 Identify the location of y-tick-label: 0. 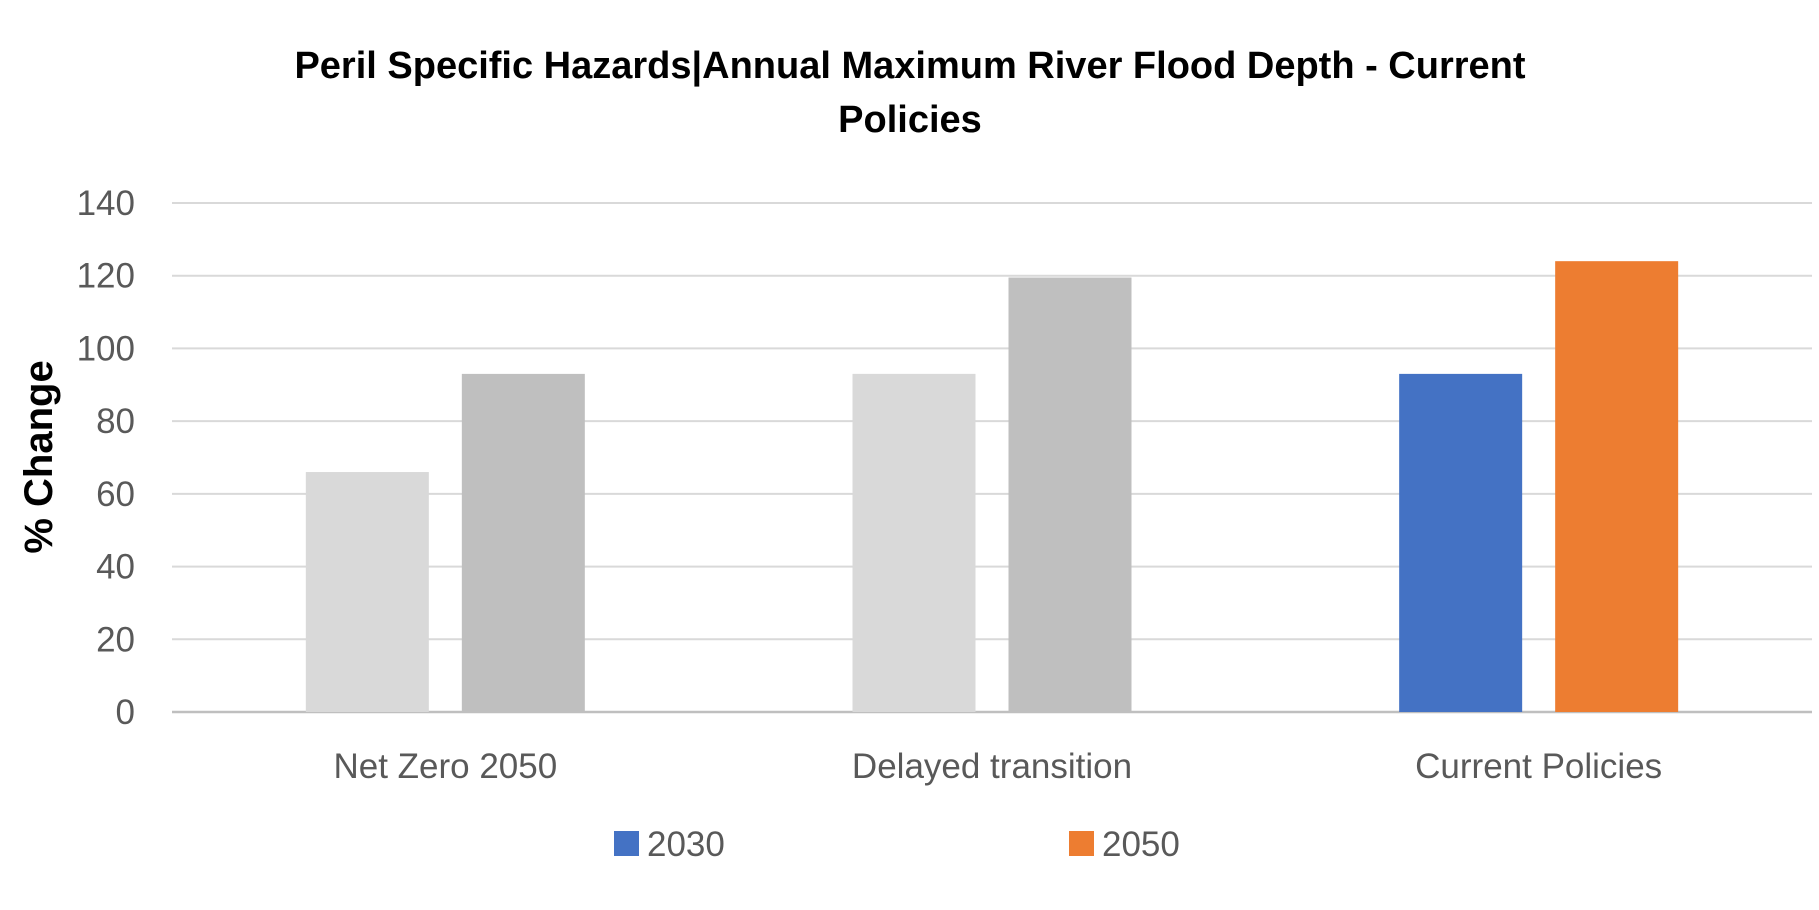
(125, 712).